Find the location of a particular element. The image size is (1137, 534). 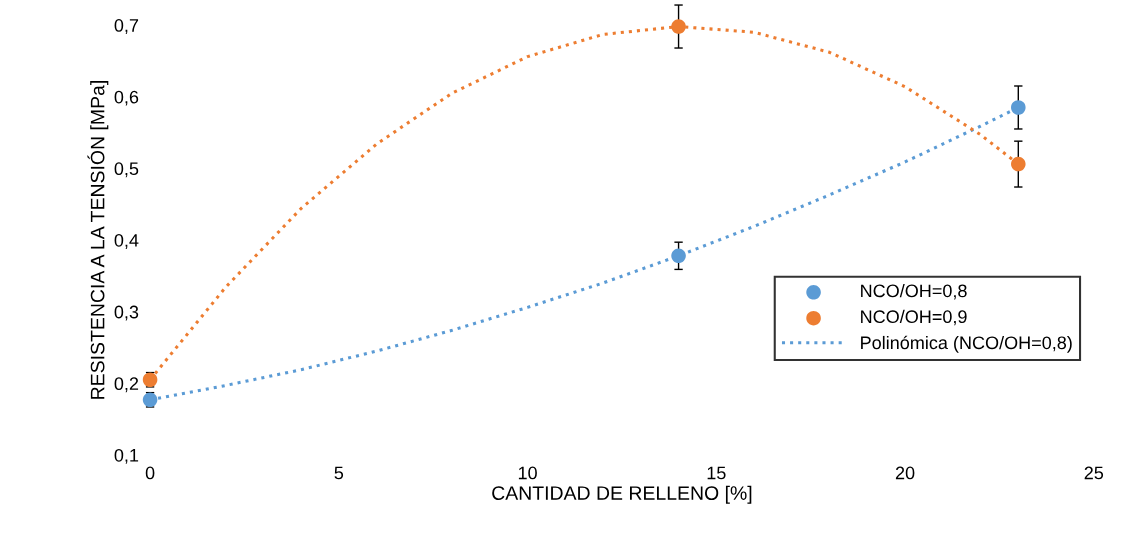

y-tick-label: 0,1 is located at coordinates (126, 456).